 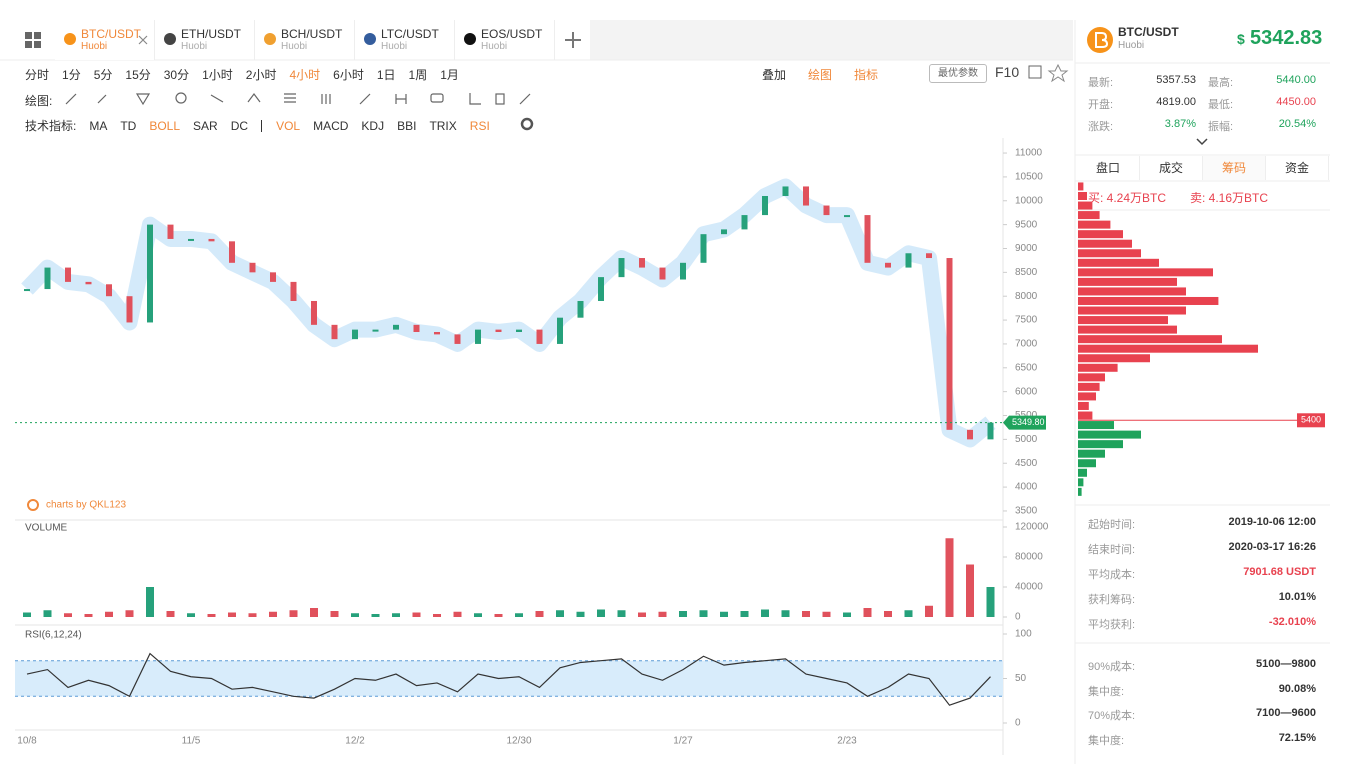 I want to click on tab-bar-bg, so click(x=831, y=40).